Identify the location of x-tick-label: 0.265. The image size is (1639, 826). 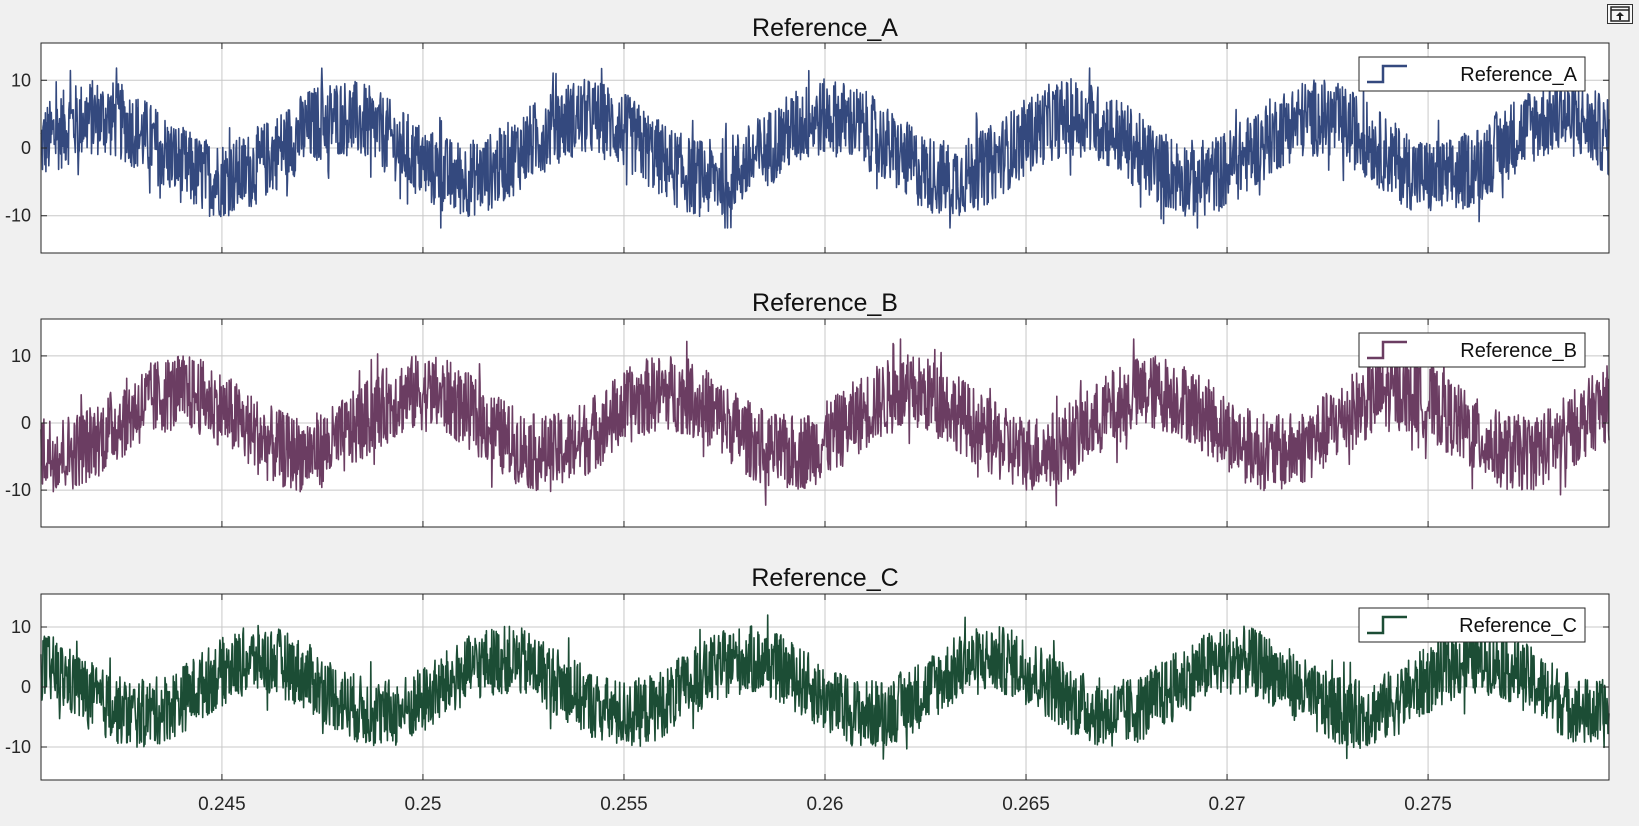
(1026, 804).